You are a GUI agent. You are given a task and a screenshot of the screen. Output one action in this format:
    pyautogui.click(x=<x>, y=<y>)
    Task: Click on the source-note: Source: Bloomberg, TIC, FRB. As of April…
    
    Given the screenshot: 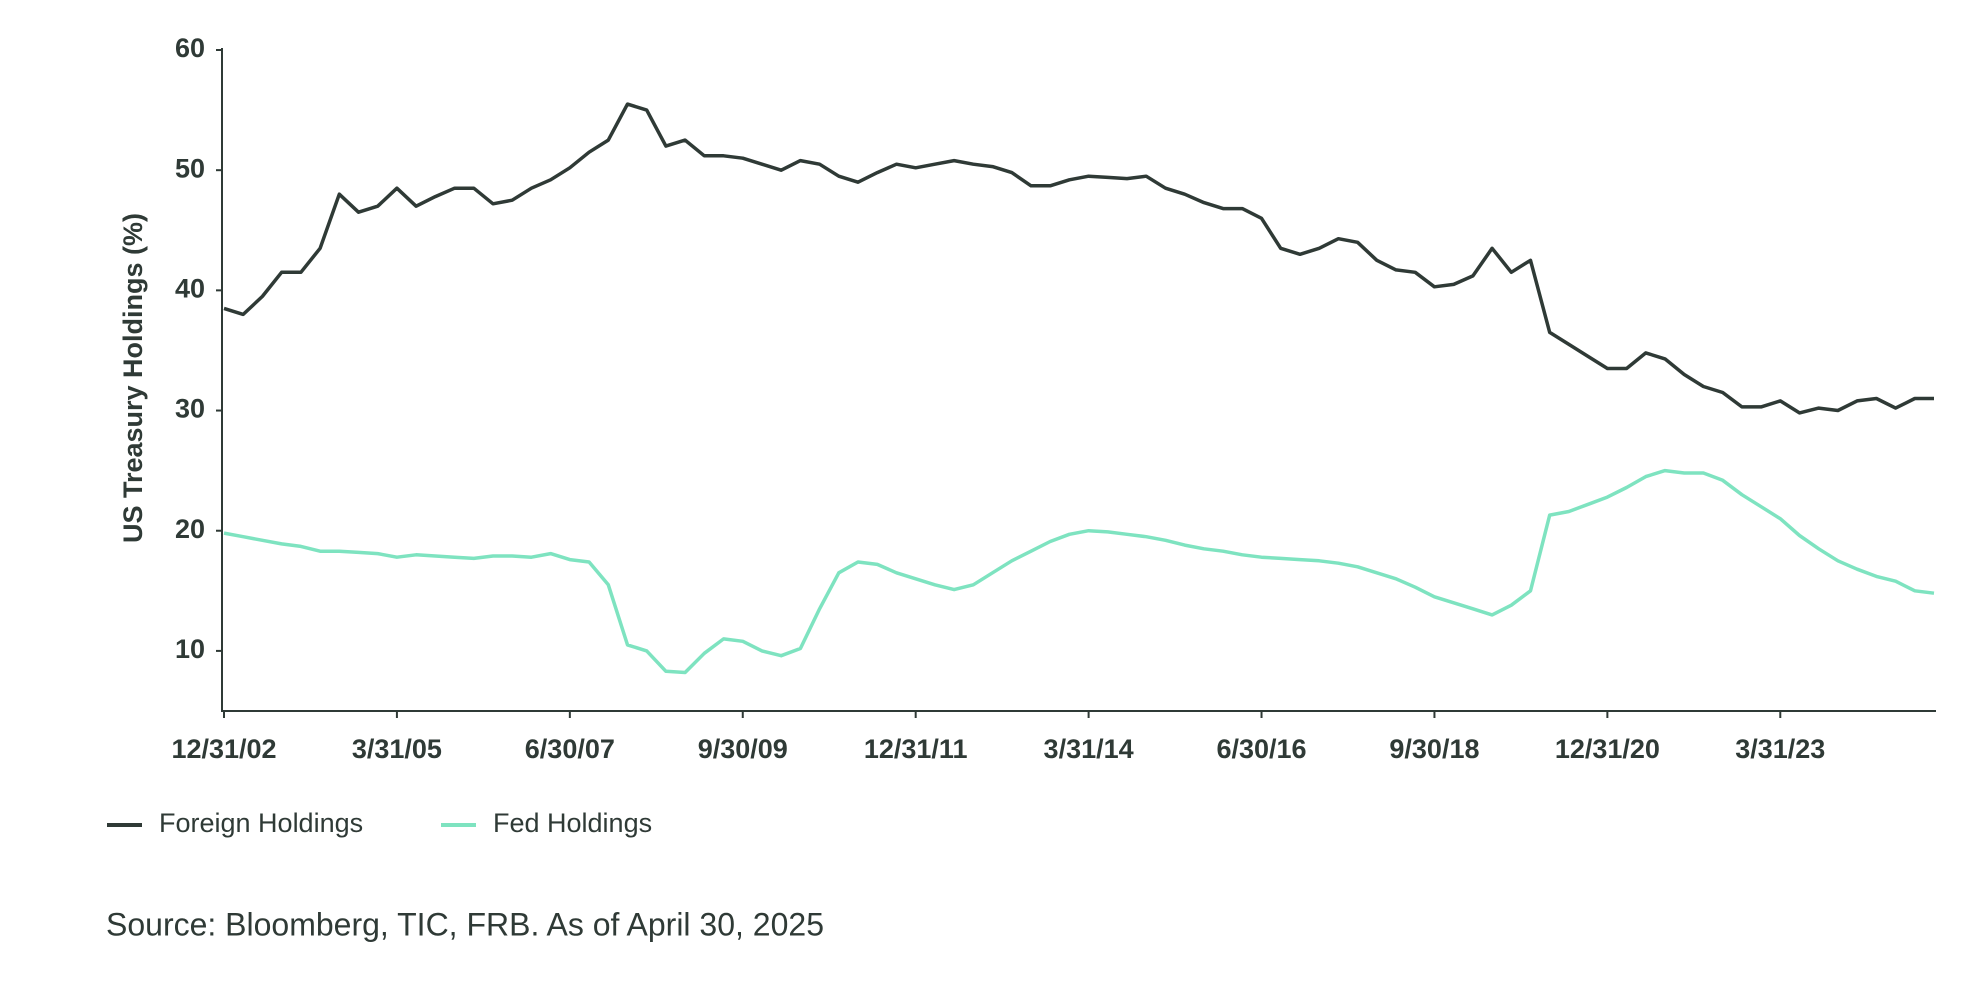 What is the action you would take?
    pyautogui.click(x=465, y=924)
    